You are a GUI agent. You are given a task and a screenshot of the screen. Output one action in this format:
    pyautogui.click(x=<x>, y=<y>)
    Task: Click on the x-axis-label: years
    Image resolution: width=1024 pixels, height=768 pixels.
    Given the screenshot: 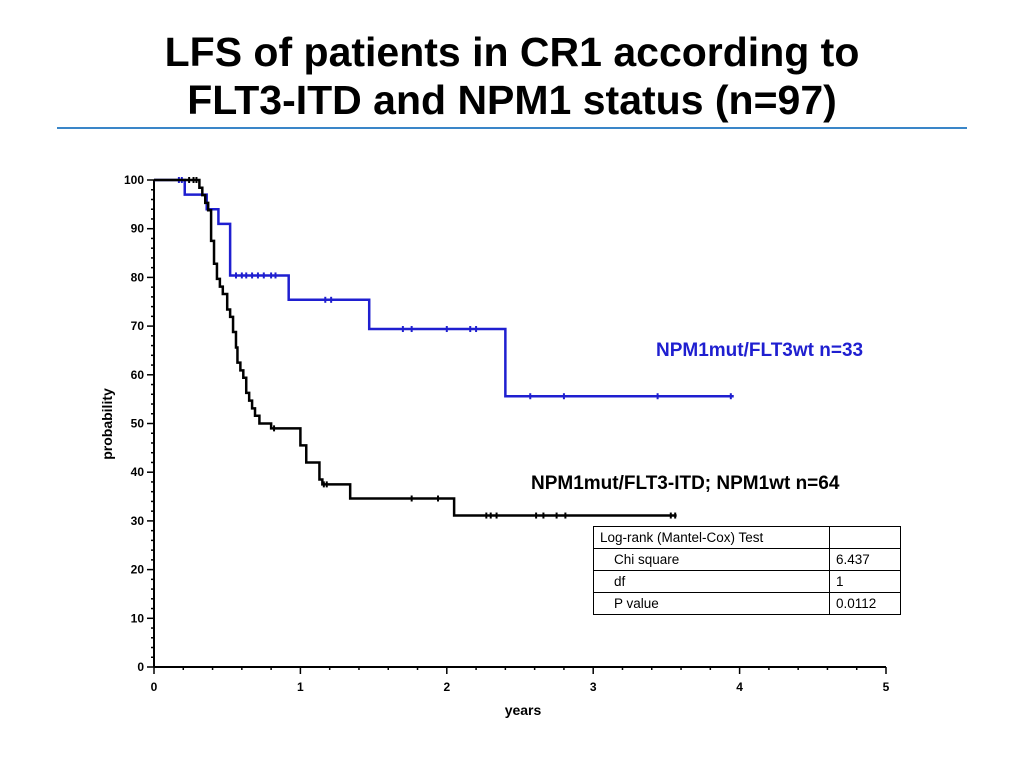 What is the action you would take?
    pyautogui.click(x=523, y=710)
    